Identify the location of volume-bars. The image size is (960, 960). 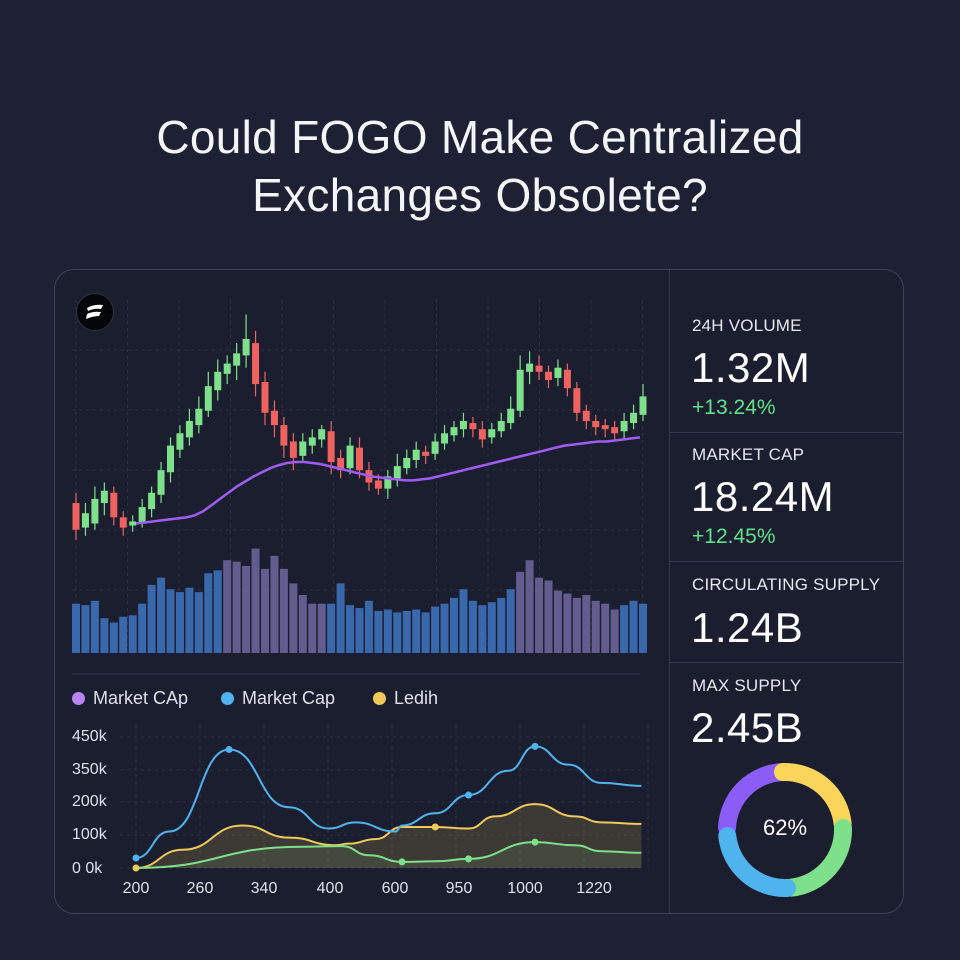
(359, 600).